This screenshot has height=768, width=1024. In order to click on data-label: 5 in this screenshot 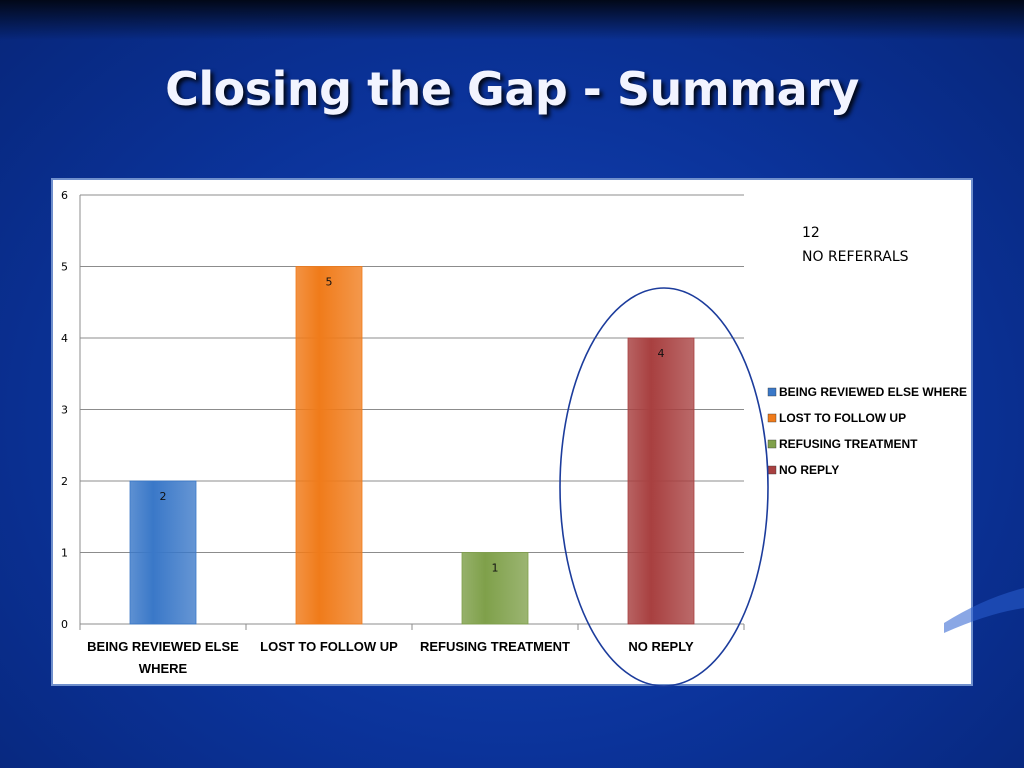, I will do `click(329, 282)`.